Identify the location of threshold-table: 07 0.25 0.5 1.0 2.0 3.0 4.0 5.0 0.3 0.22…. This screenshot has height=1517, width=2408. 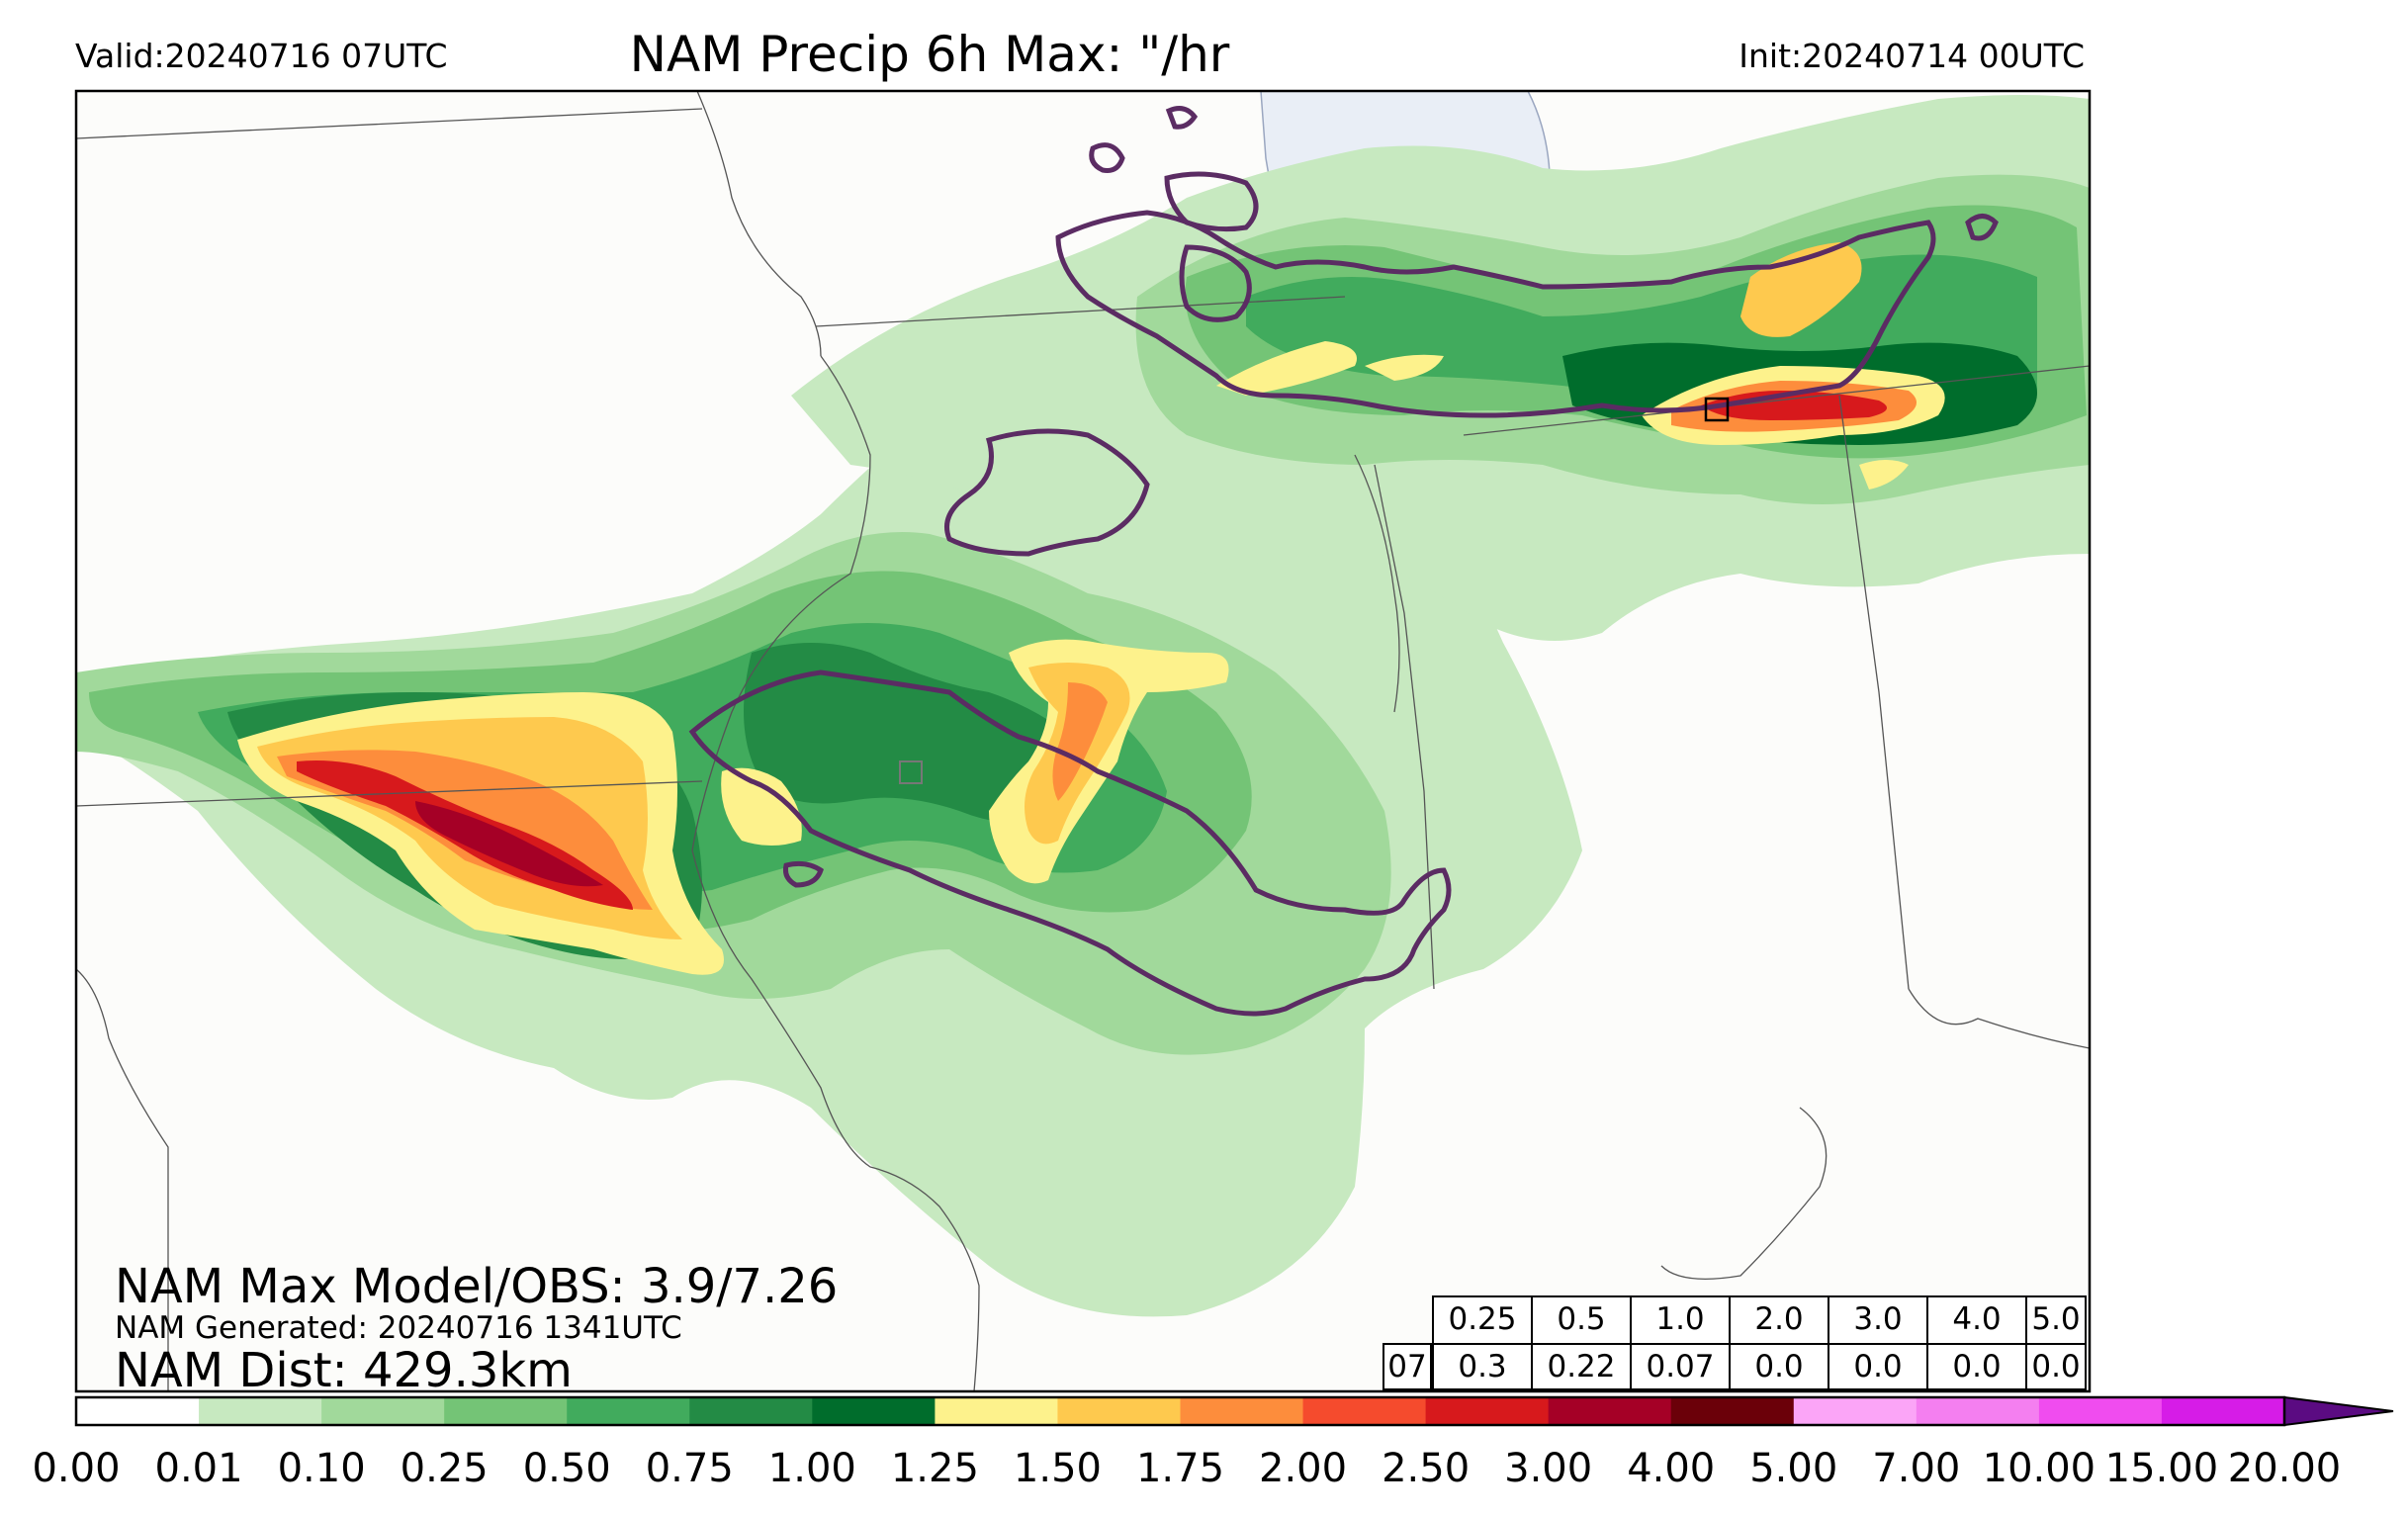
(1734, 1342).